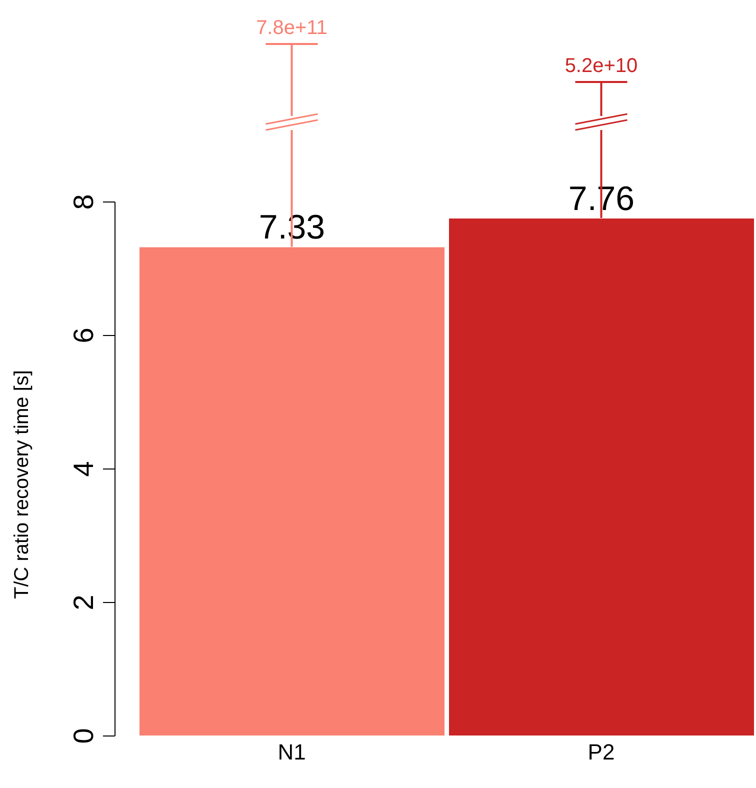 This screenshot has width=756, height=788. Describe the element at coordinates (292, 28) in the screenshot. I see `annotation: 7.8e+11` at that location.